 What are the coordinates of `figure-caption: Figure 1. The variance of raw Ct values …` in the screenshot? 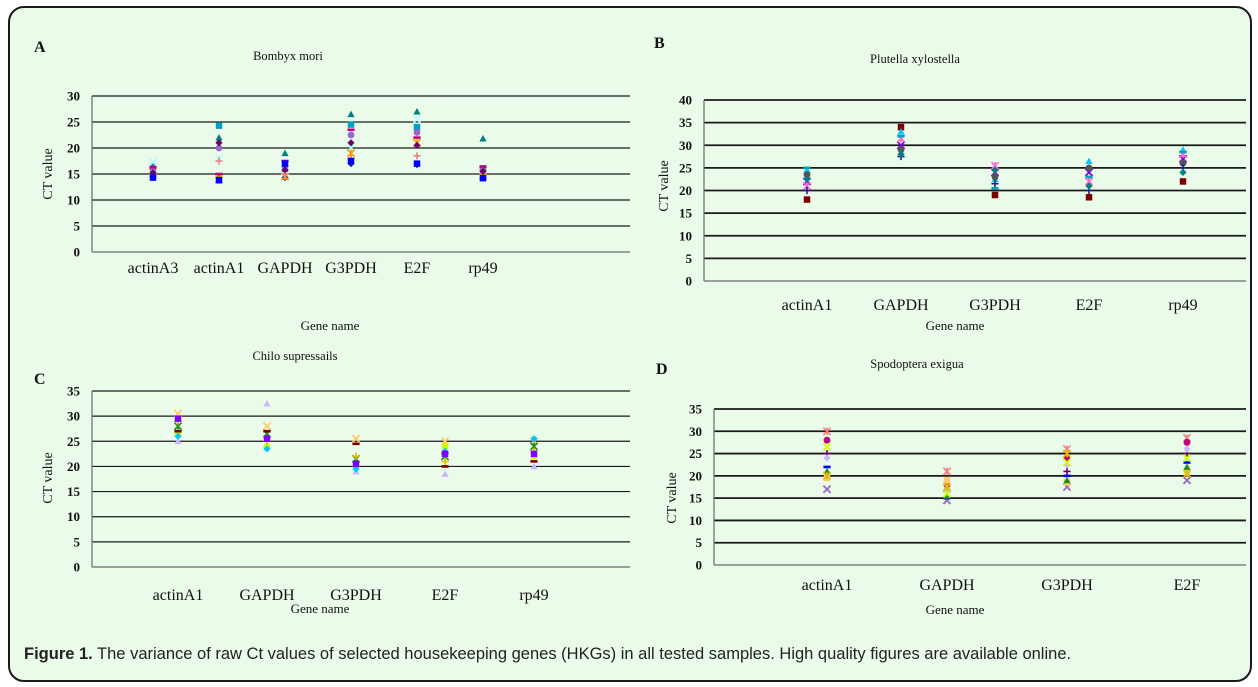 It's located at (634, 654).